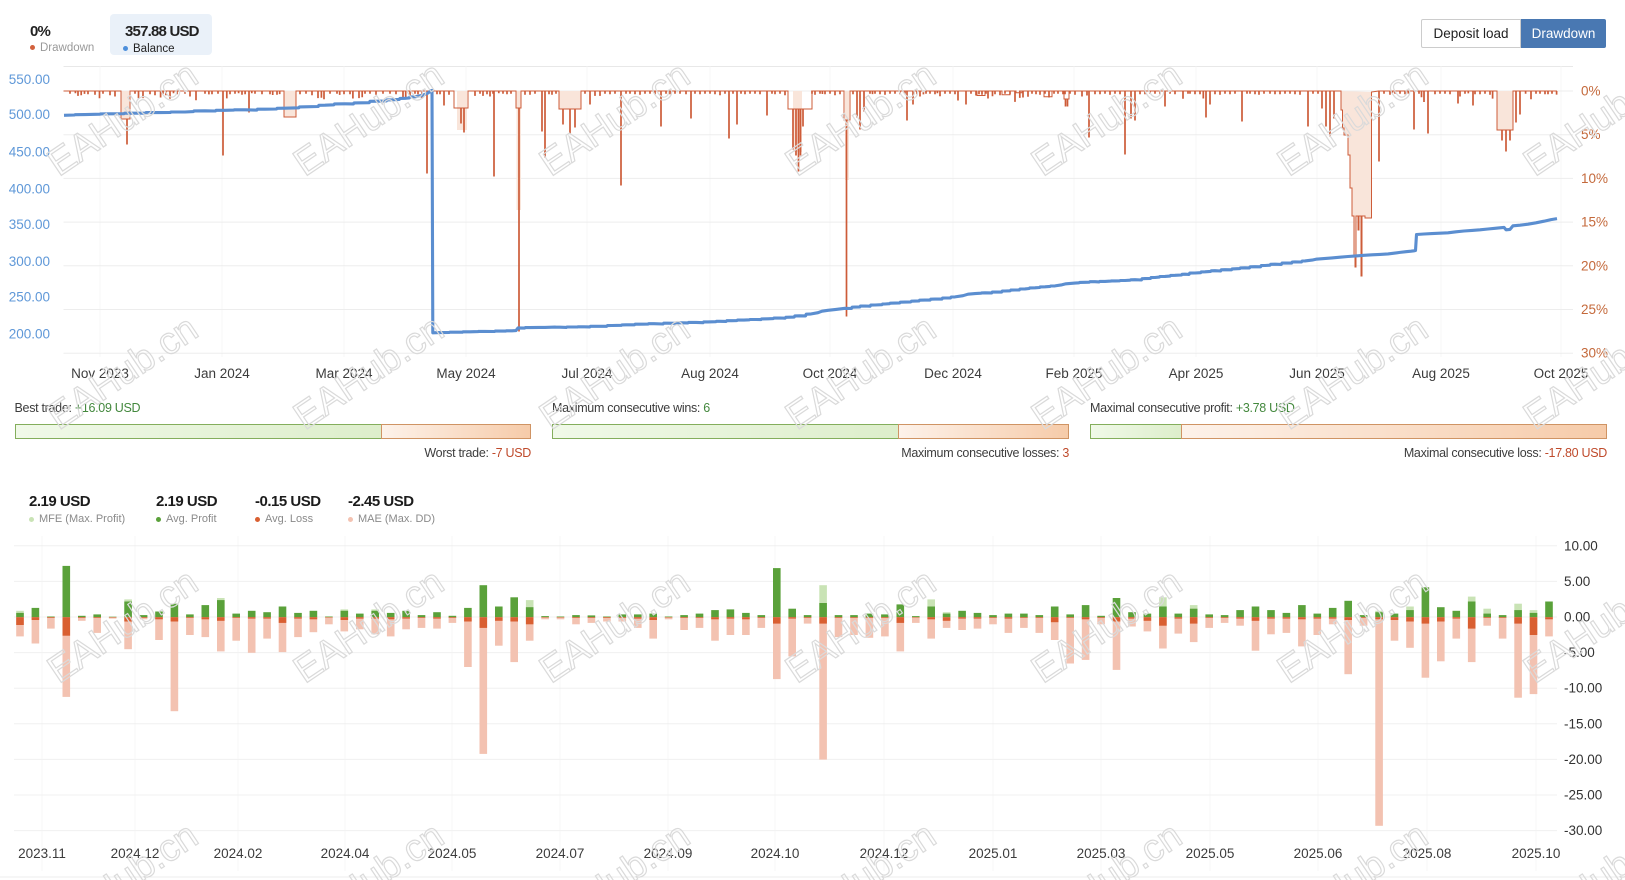 This screenshot has height=880, width=1625. Describe the element at coordinates (29, 334) in the screenshot. I see `svg-text: 200.00` at that location.